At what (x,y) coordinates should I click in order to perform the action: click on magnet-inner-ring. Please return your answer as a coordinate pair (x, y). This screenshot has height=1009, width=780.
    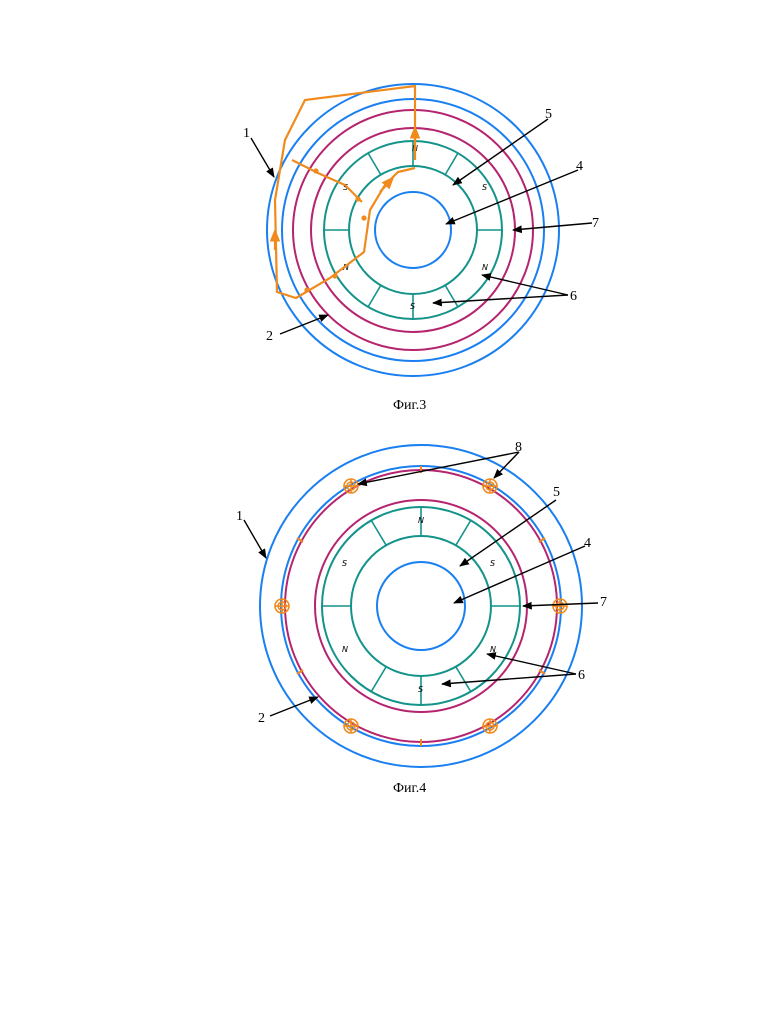
    Looking at the image, I should click on (421, 606).